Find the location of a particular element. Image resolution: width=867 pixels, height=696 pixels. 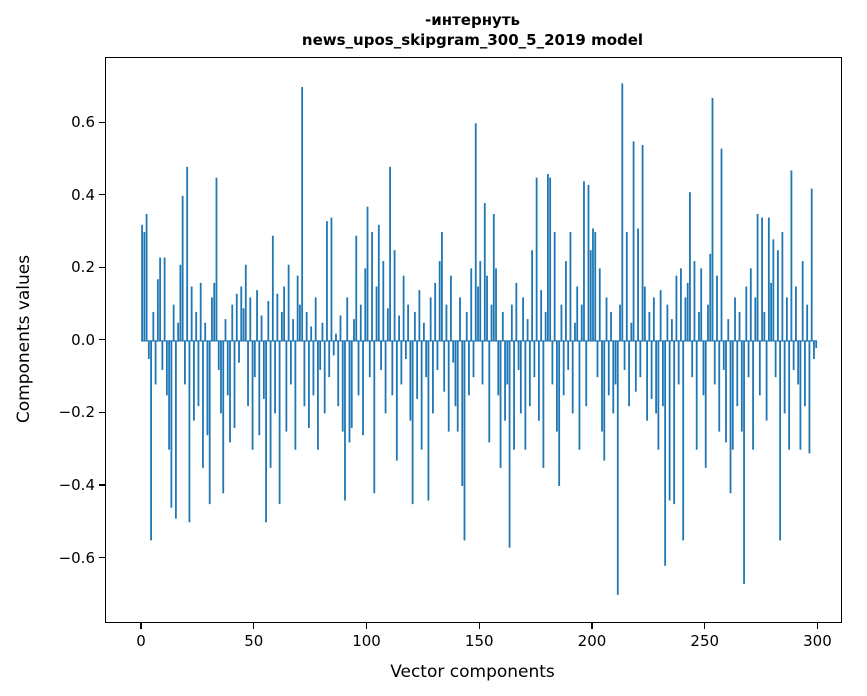

zero-baseline is located at coordinates (479, 341).